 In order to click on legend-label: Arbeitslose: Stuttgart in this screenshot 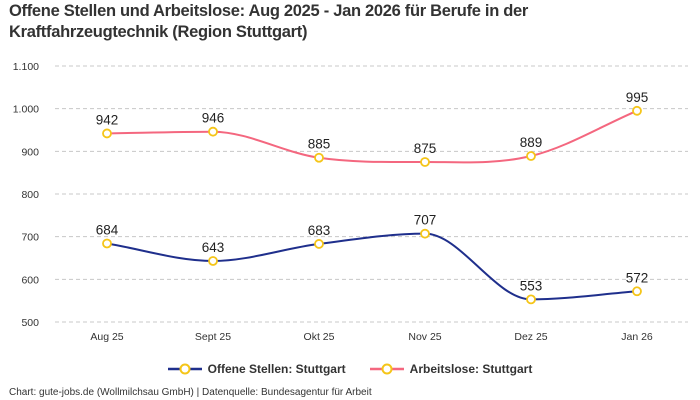, I will do `click(471, 369)`.